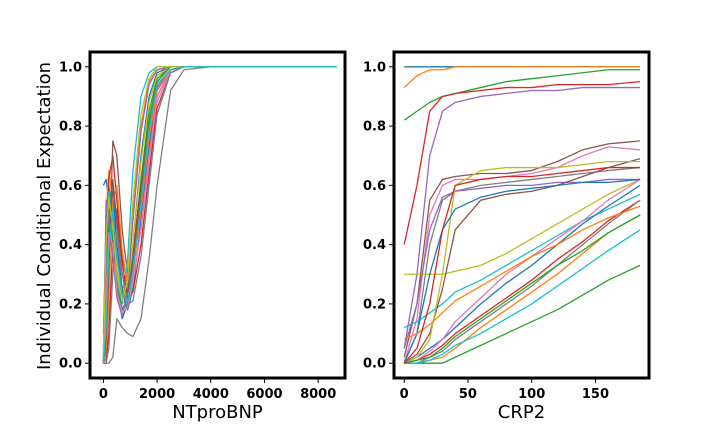  What do you see at coordinates (468, 394) in the screenshot?
I see `x-tick-label: 50` at bounding box center [468, 394].